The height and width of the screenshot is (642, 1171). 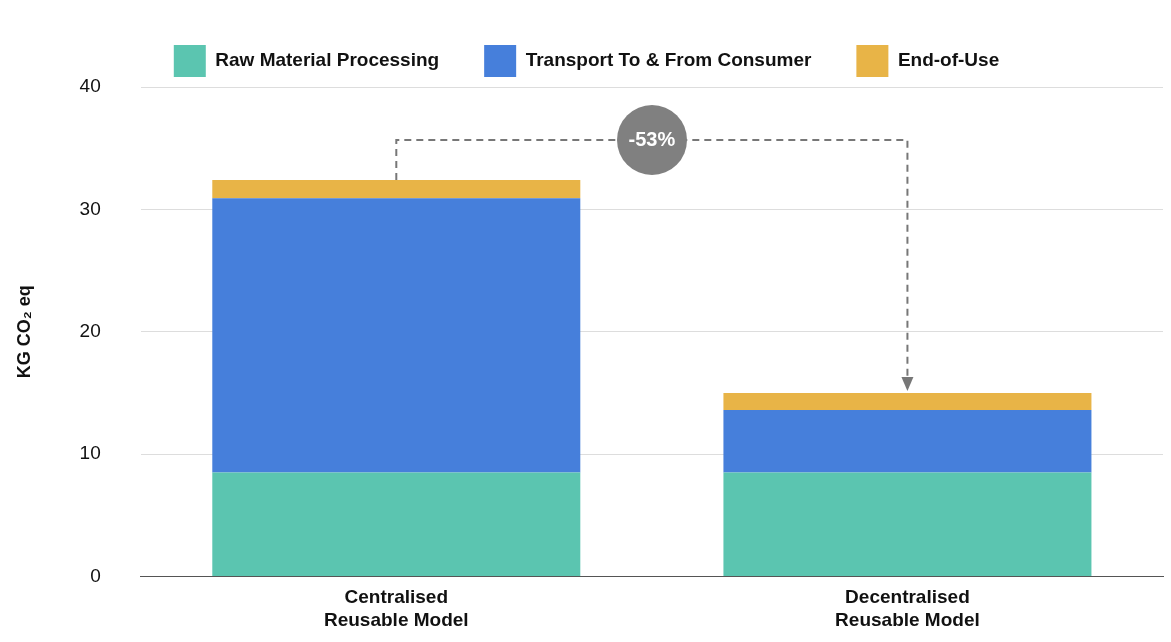 What do you see at coordinates (90, 208) in the screenshot?
I see `y-tick-label: 30` at bounding box center [90, 208].